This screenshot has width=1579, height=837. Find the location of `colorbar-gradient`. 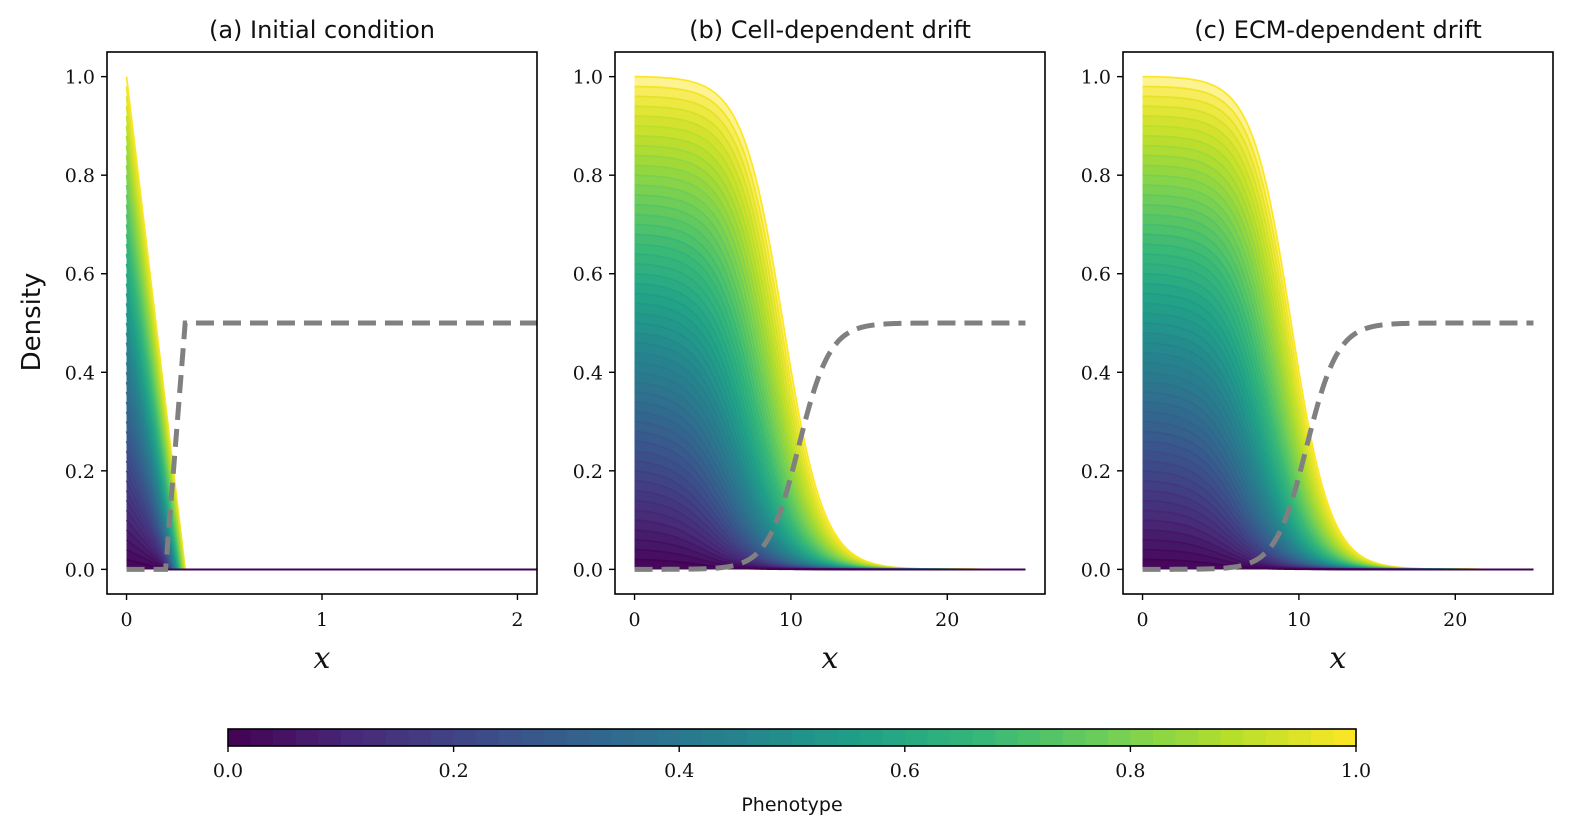

colorbar-gradient is located at coordinates (792, 737).